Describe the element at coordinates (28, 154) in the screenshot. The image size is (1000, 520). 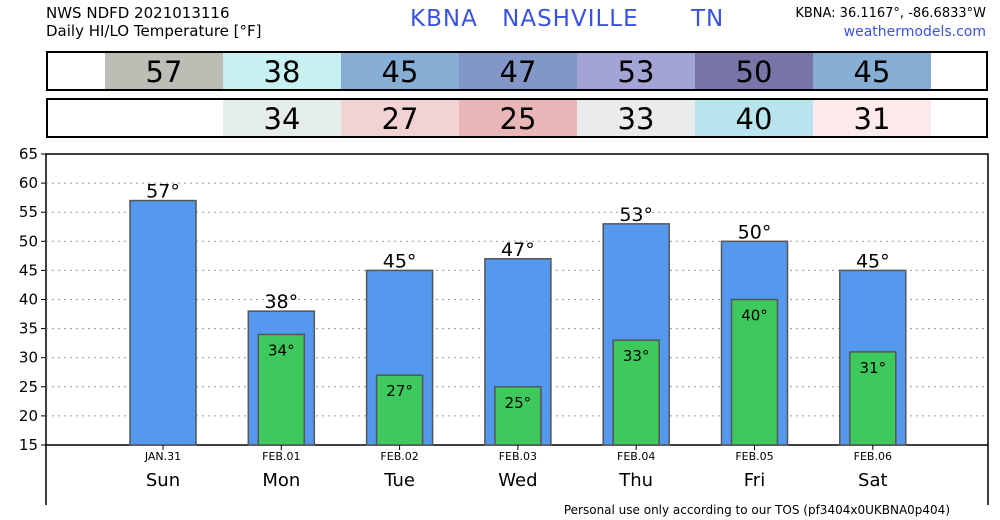
I see `y-tick-label: 65` at that location.